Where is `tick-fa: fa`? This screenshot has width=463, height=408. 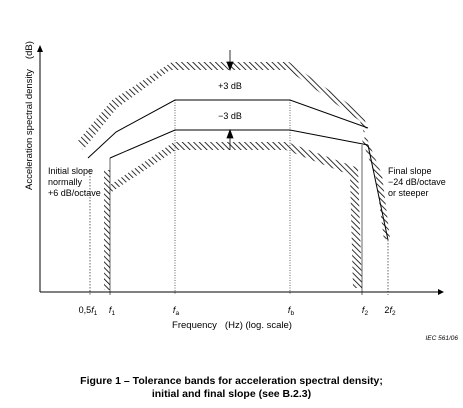 tick-fa: fa is located at coordinates (176, 311).